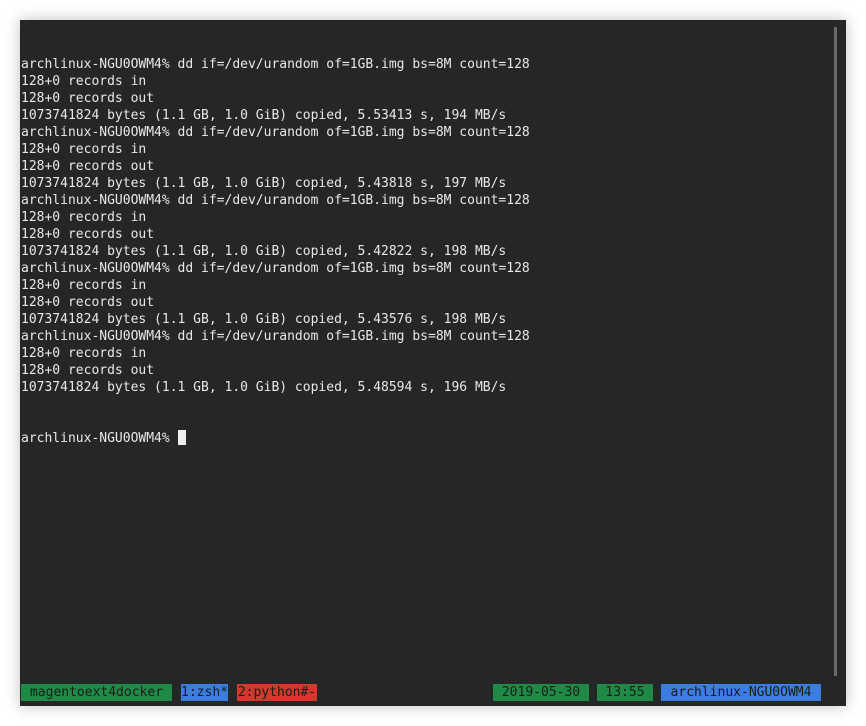  I want to click on prompt: archlinux-NGU0OWM4%, so click(99, 438).